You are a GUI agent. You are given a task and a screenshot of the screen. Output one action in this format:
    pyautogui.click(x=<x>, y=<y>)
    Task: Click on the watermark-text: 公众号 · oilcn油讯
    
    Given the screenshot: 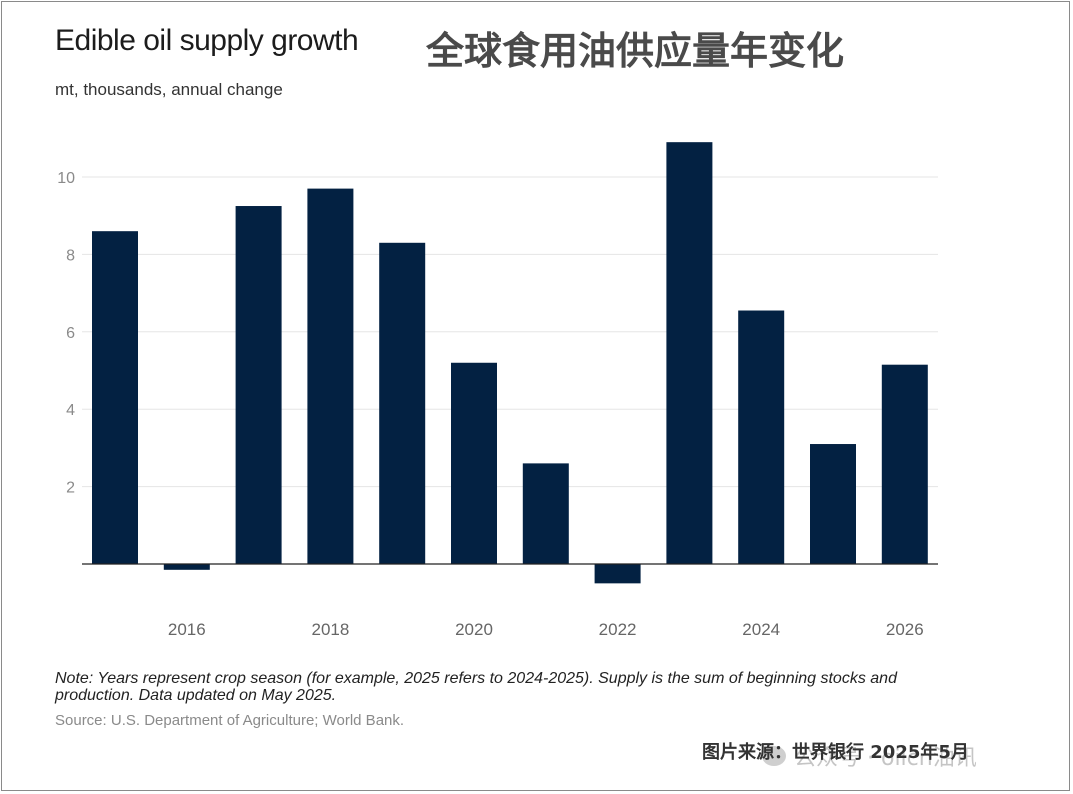 What is the action you would take?
    pyautogui.click(x=885, y=758)
    